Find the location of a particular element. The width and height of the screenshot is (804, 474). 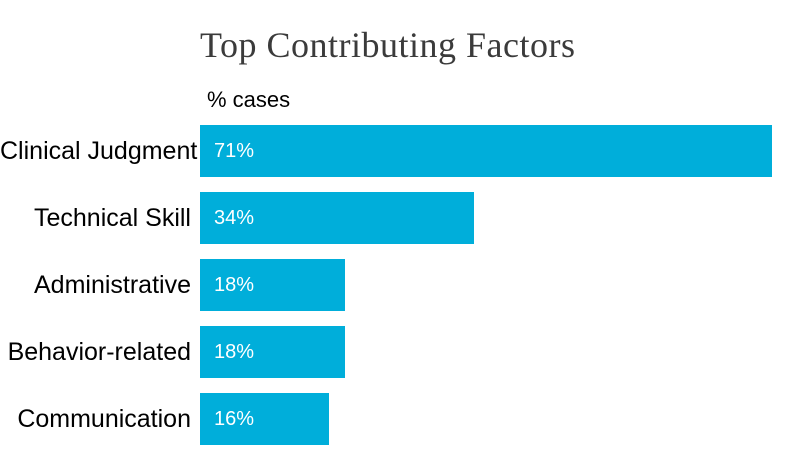

axis-unit-label: % cases is located at coordinates (249, 99).